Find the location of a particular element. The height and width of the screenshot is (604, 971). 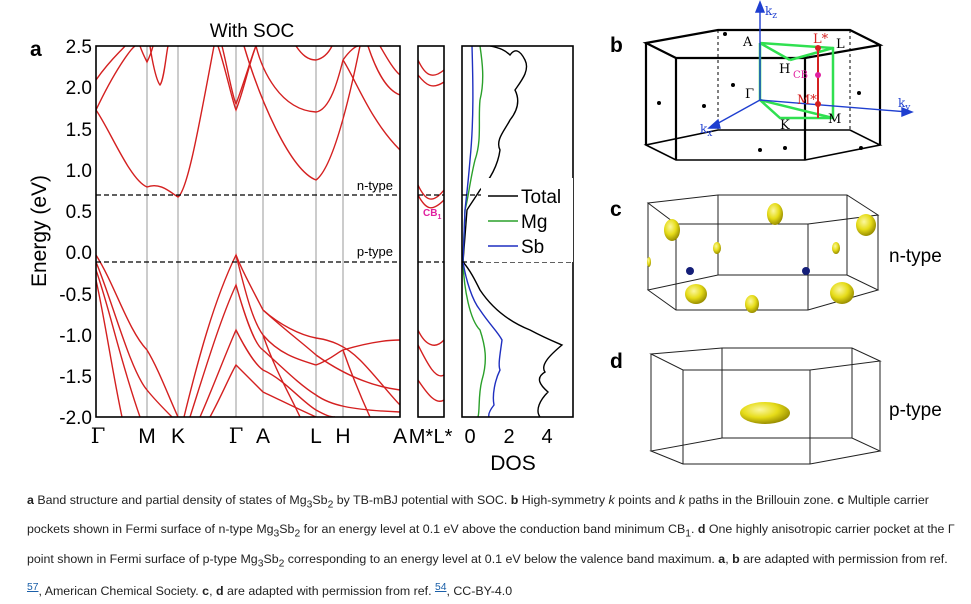

bz-wireframe is located at coordinates (763, 94).